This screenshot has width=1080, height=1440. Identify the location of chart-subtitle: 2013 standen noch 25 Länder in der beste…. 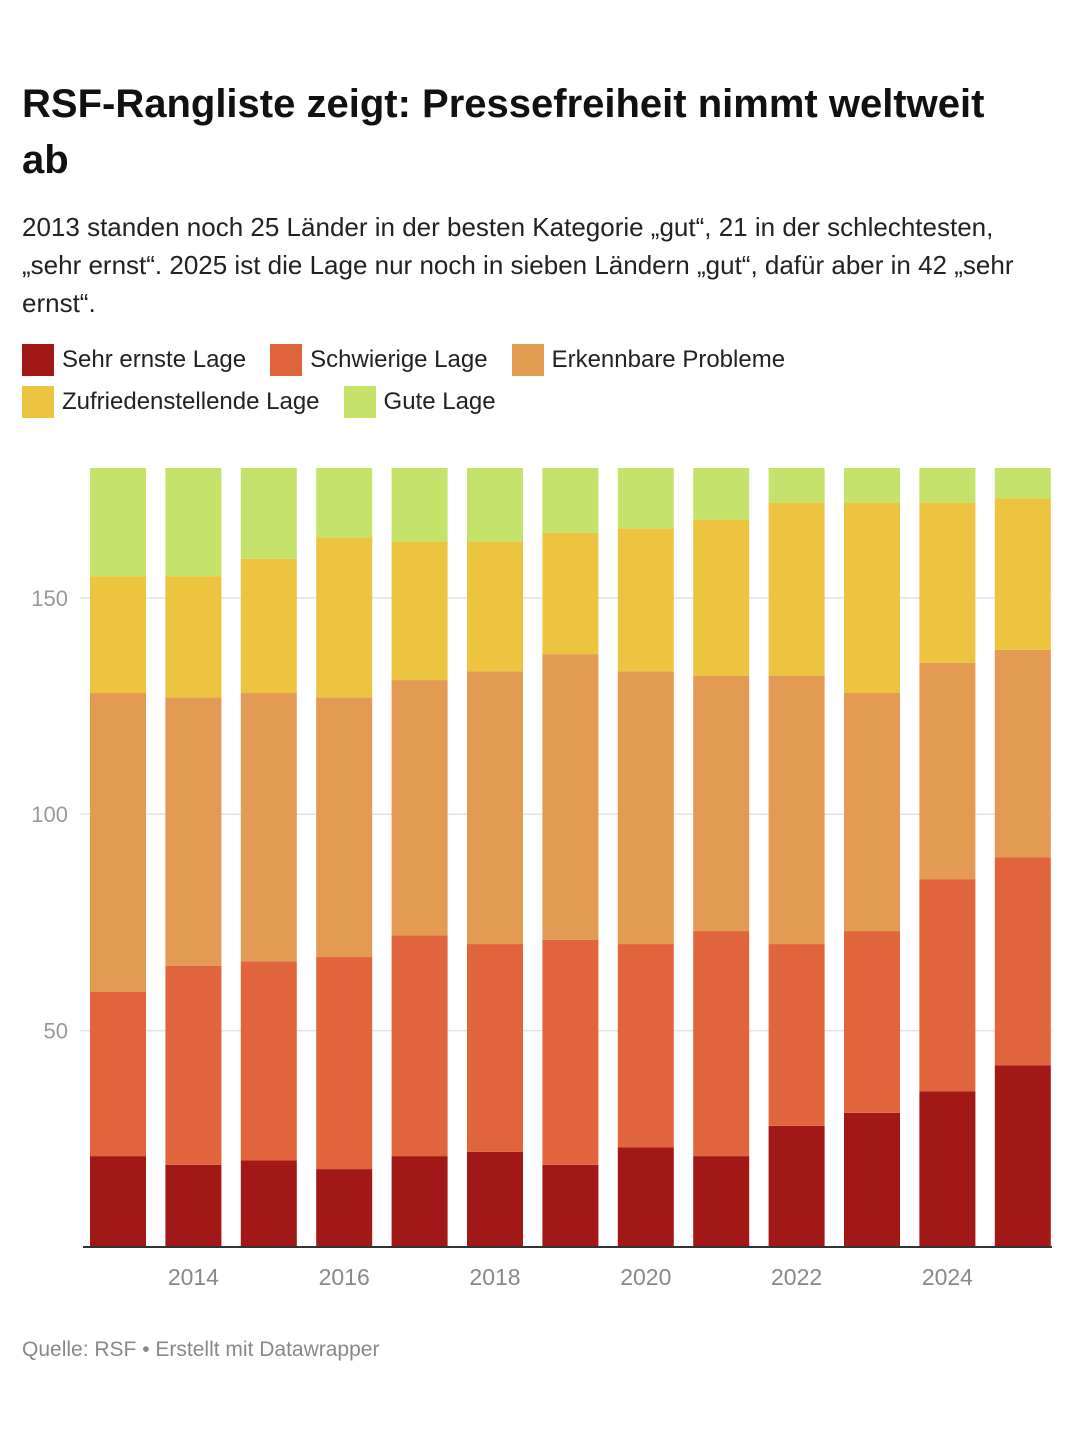
(518, 265).